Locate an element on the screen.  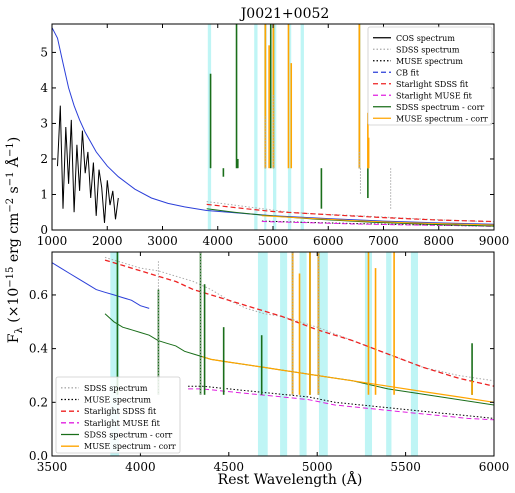
top-legend-label-0: COS spectrum is located at coordinates (425, 38).